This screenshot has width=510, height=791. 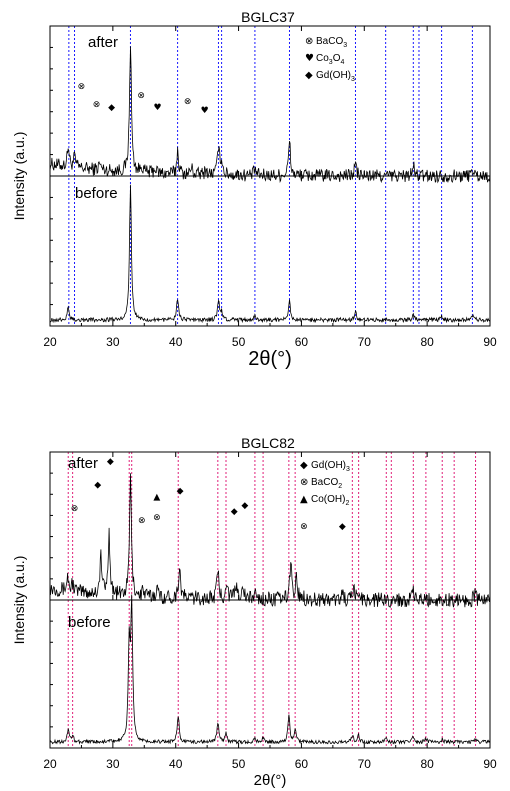 What do you see at coordinates (270, 541) in the screenshot?
I see `series-line-after` at bounding box center [270, 541].